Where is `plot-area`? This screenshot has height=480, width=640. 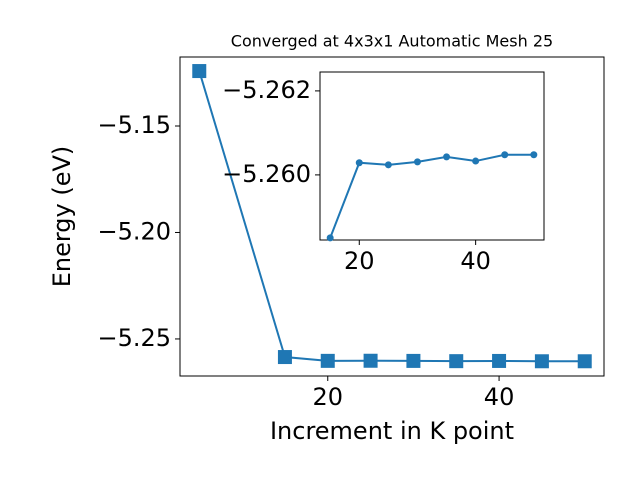
plot-area is located at coordinates (432, 156).